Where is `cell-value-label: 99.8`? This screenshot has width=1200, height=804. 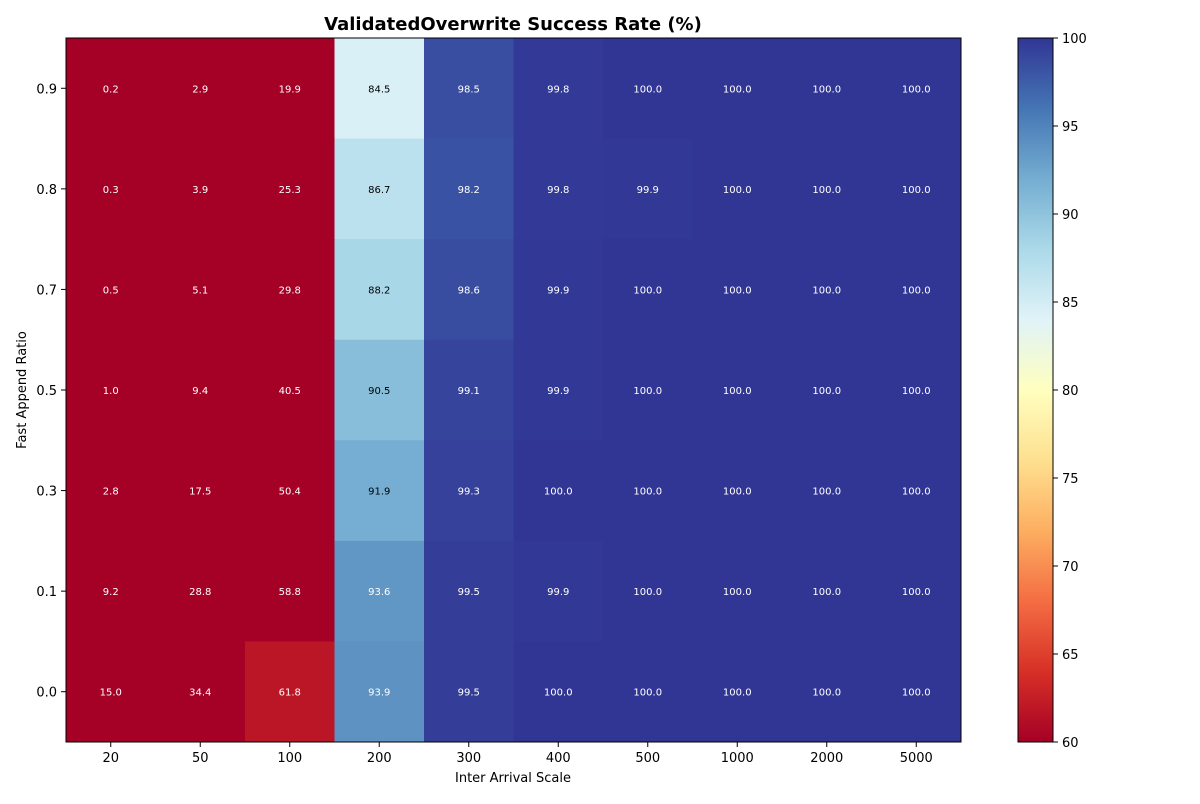 cell-value-label: 99.8 is located at coordinates (558, 190).